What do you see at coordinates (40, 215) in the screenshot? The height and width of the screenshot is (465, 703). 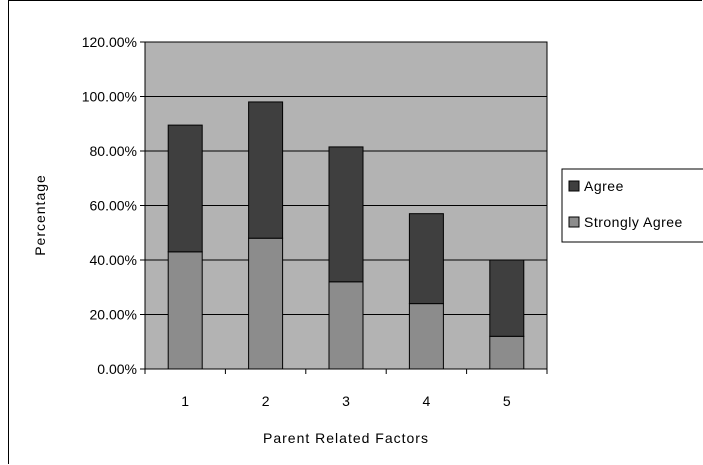 I see `y-axis-title: Percentage` at bounding box center [40, 215].